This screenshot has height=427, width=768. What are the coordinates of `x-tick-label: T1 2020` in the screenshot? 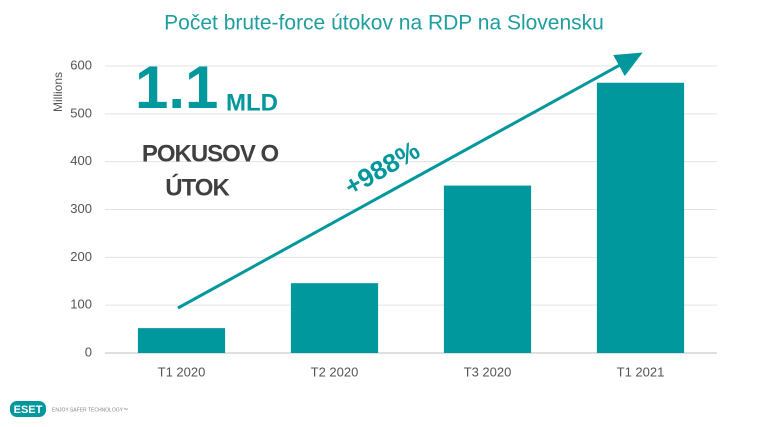 It's located at (182, 371).